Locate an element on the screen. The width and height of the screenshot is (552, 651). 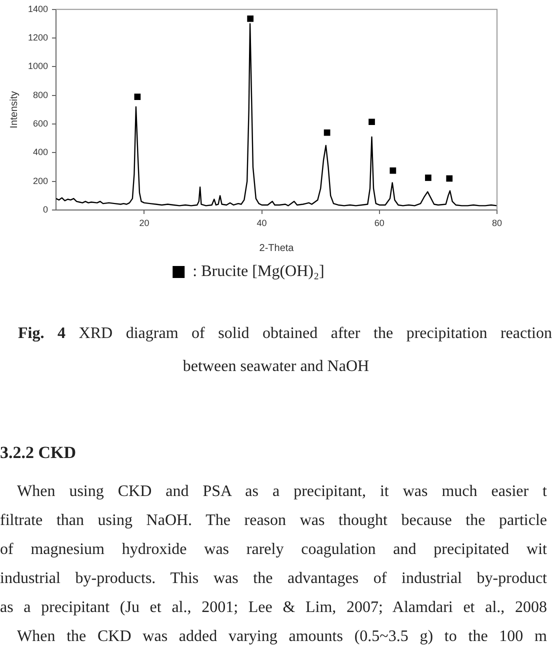
text: 3.2.2 CKD is located at coordinates (39, 453).